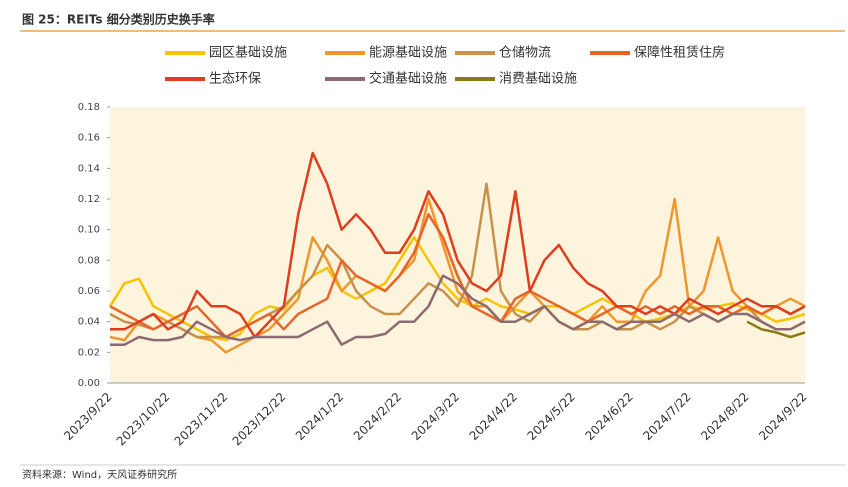 The image size is (848, 487). What do you see at coordinates (89, 168) in the screenshot?
I see `y-tick-label: 0.14` at bounding box center [89, 168].